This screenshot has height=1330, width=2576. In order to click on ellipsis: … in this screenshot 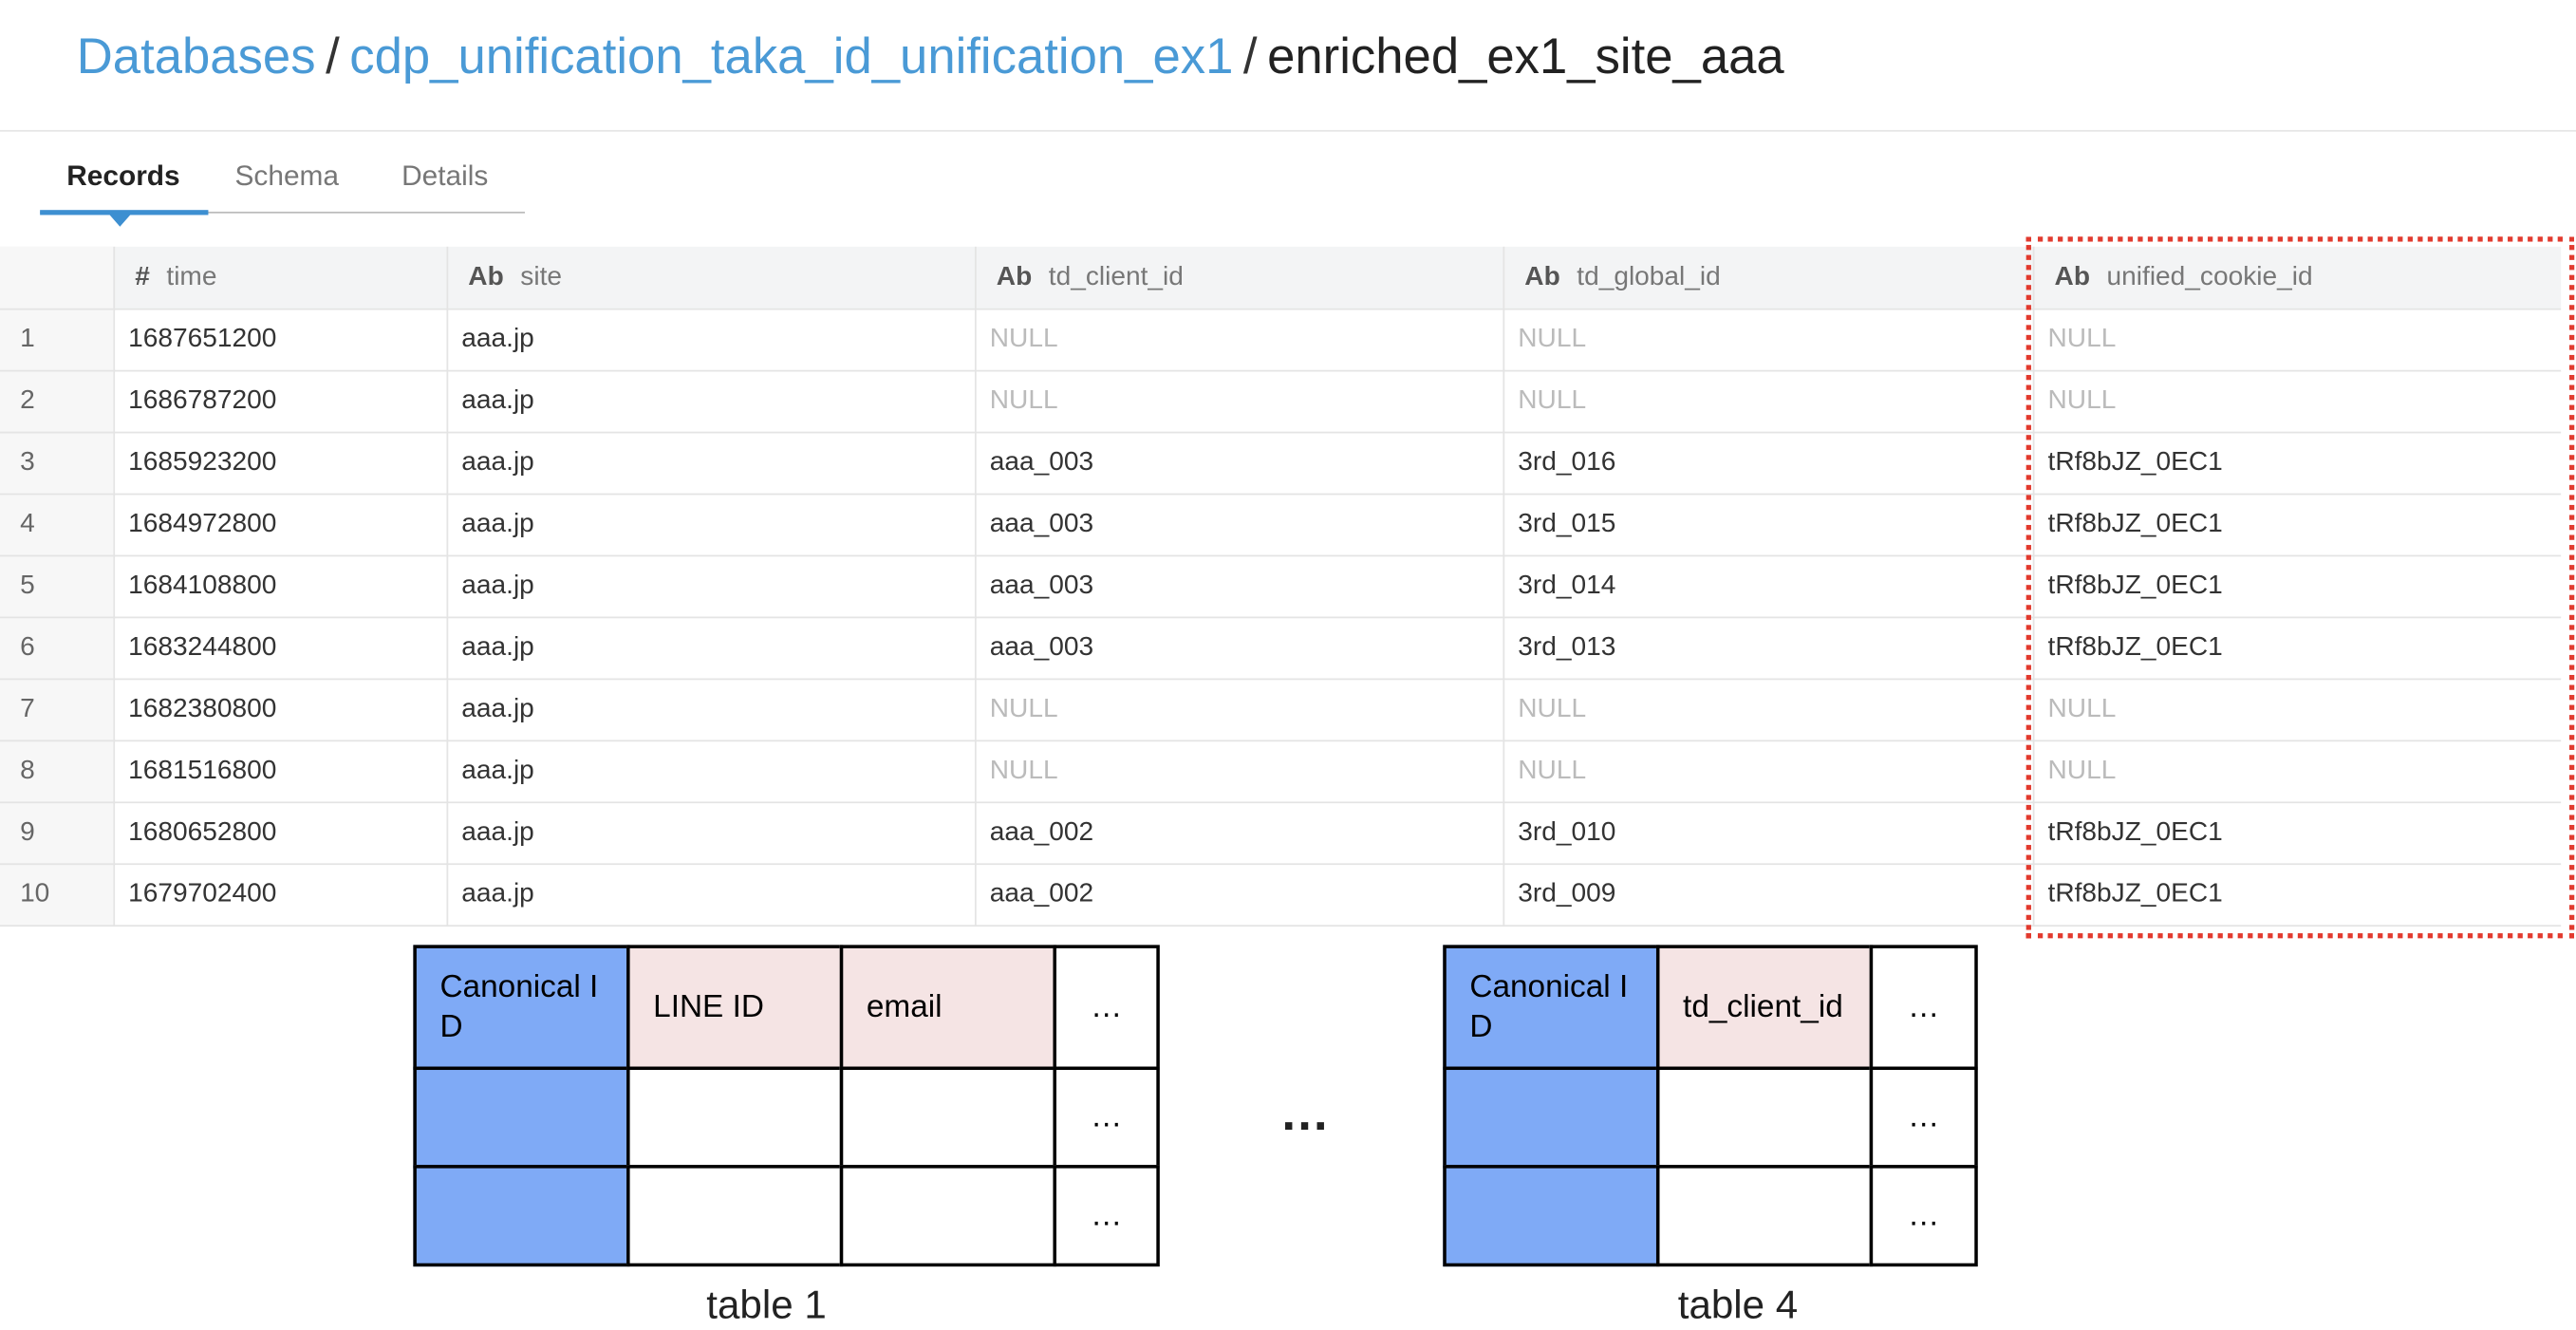, I will do `click(1305, 1114)`.